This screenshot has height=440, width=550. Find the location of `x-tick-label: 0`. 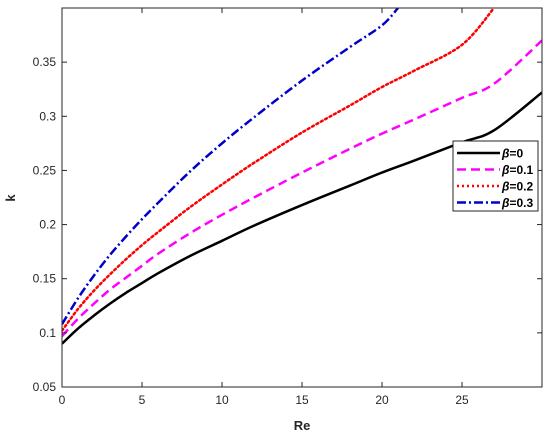

x-tick-label: 0 is located at coordinates (62, 400).